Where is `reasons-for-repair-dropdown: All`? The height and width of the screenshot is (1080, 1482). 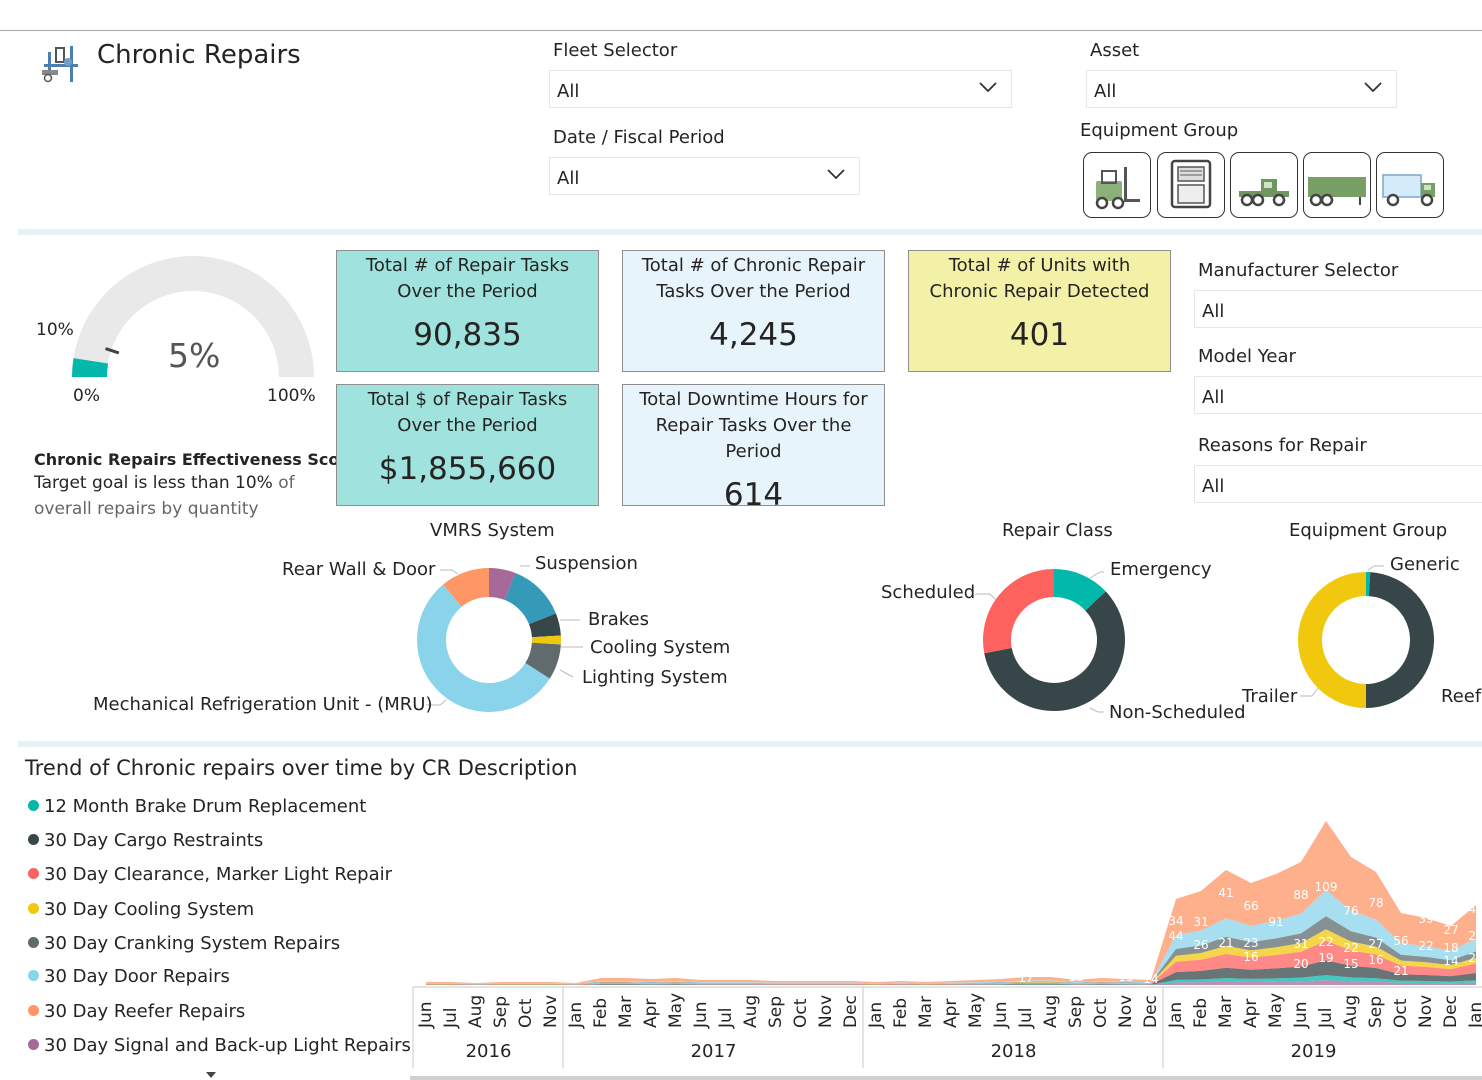
reasons-for-repair-dropdown: All is located at coordinates (1338, 484).